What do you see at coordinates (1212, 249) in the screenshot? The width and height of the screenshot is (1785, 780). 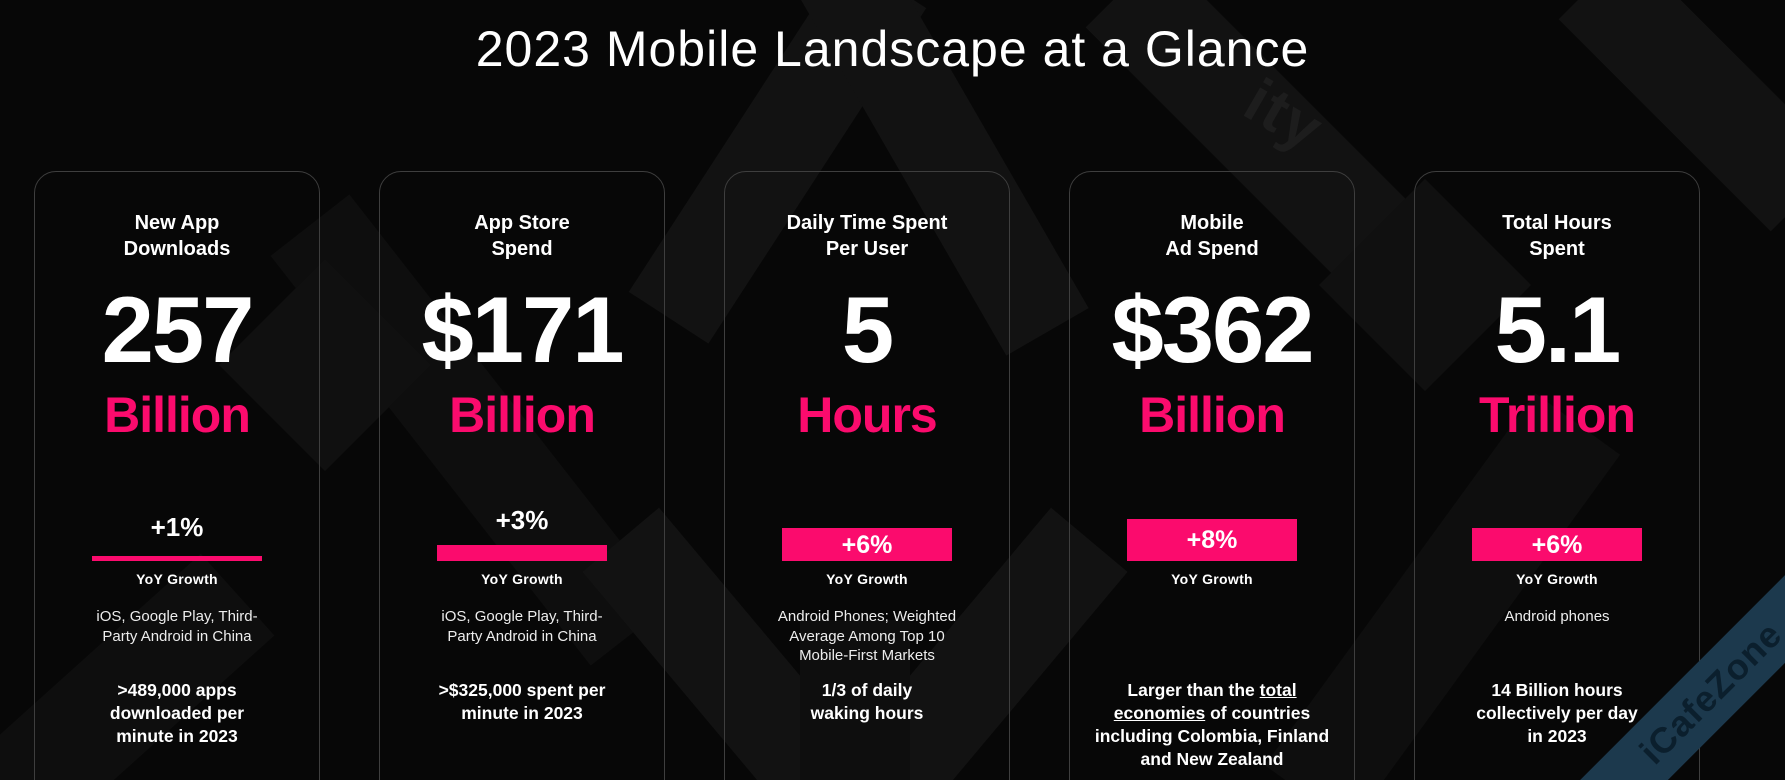 I see `card-title-line: Ad Spend` at bounding box center [1212, 249].